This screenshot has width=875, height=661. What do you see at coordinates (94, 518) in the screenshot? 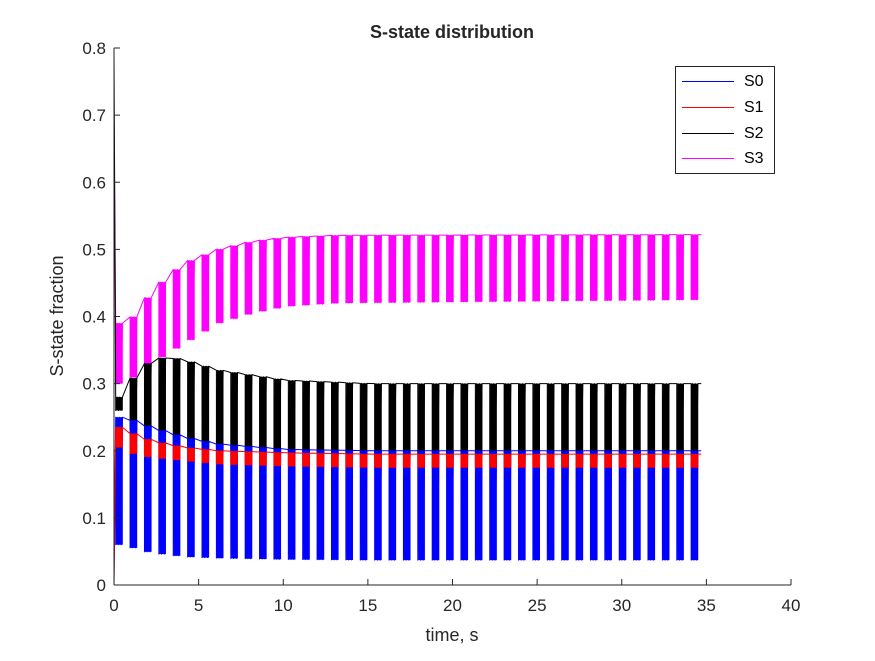
I see `y-tick-label: 0.1` at bounding box center [94, 518].